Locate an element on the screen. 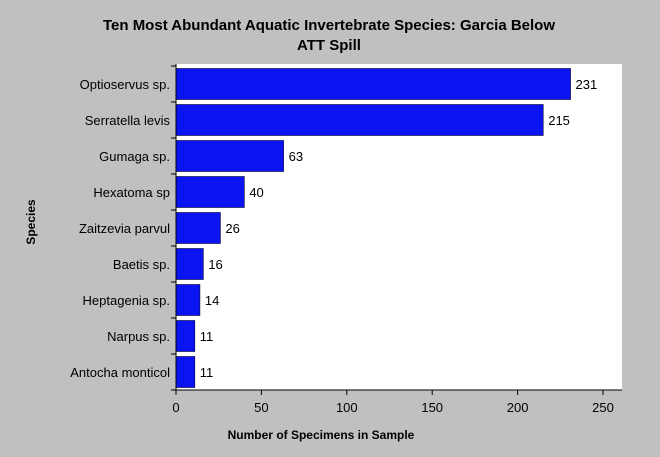  category-label: Zaitzevia parvul is located at coordinates (124, 228).